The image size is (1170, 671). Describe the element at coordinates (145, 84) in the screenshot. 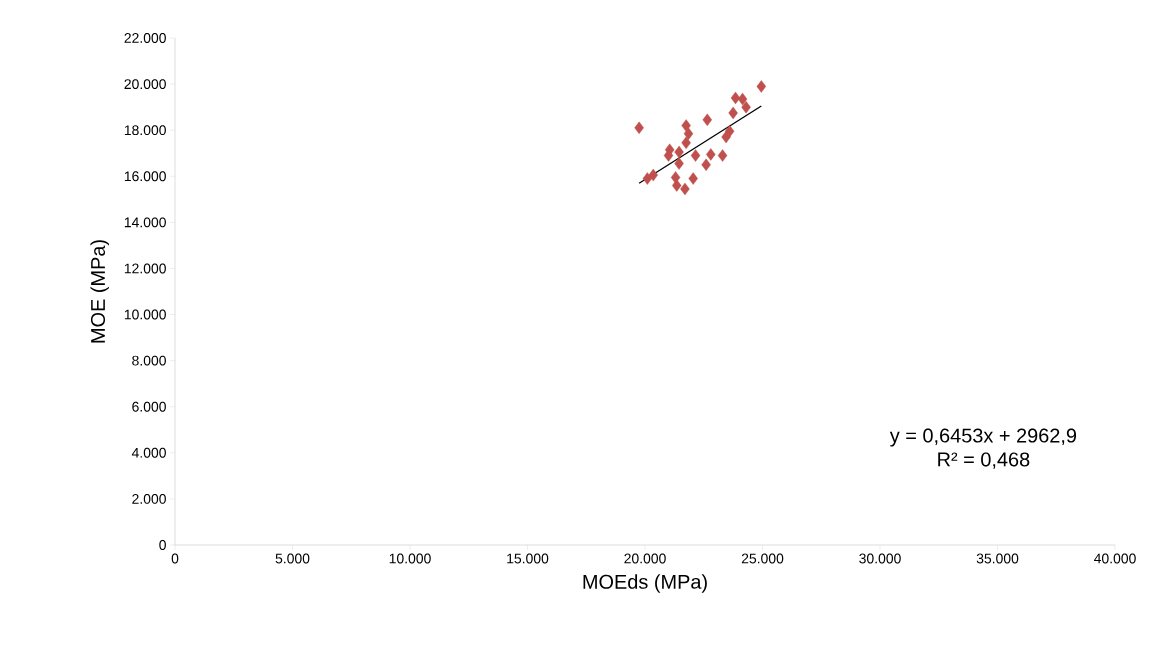

I see `y-tick-label: 20.000` at that location.